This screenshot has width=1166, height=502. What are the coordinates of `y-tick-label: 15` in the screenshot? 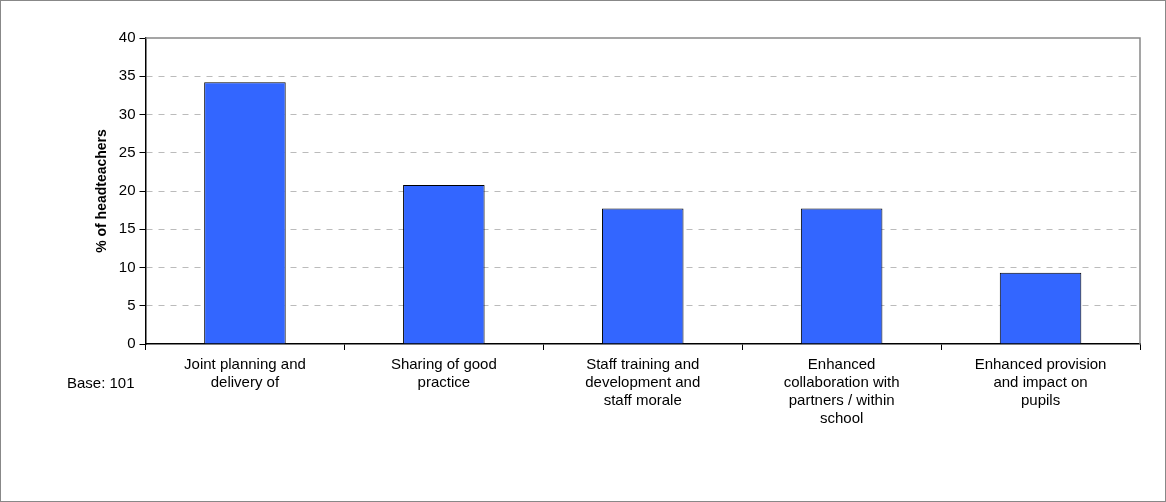 It's located at (127, 228).